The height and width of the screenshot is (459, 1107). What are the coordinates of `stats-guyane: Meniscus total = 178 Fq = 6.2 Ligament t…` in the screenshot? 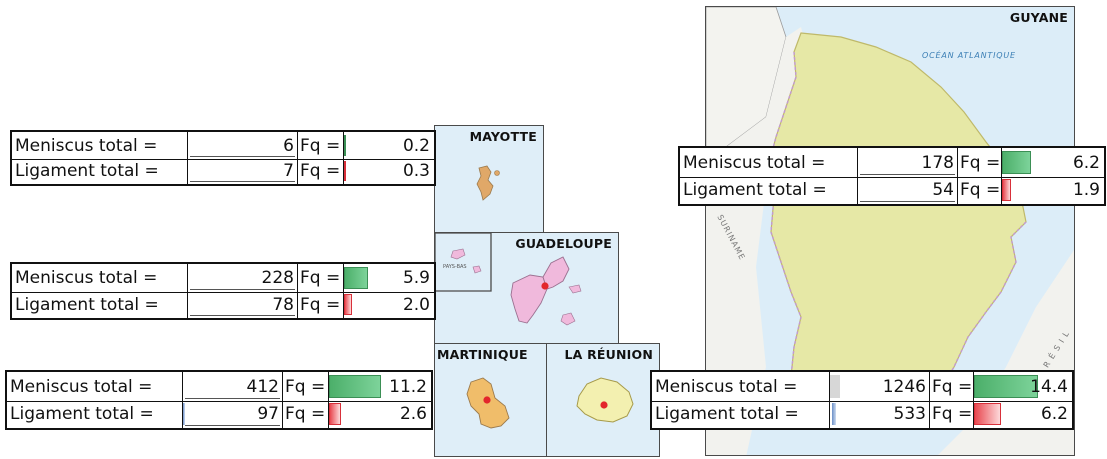 It's located at (892, 176).